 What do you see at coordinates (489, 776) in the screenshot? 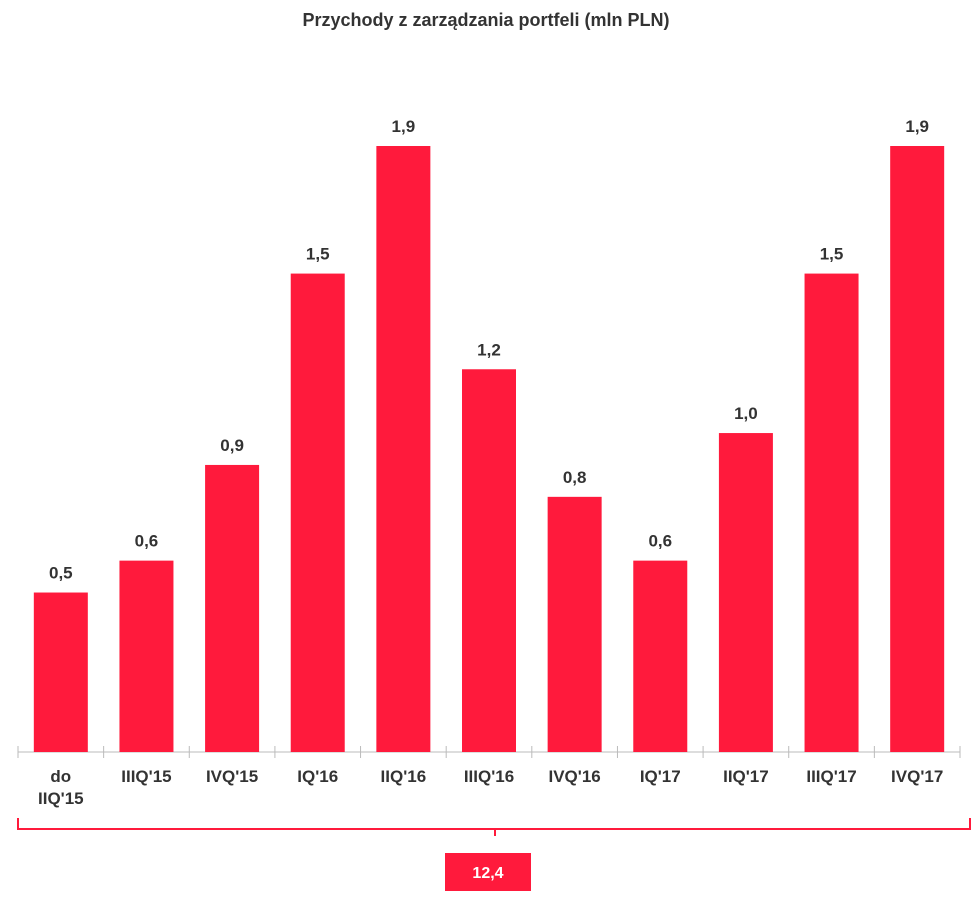
I see `x-tick-label: IIIQ'16` at bounding box center [489, 776].